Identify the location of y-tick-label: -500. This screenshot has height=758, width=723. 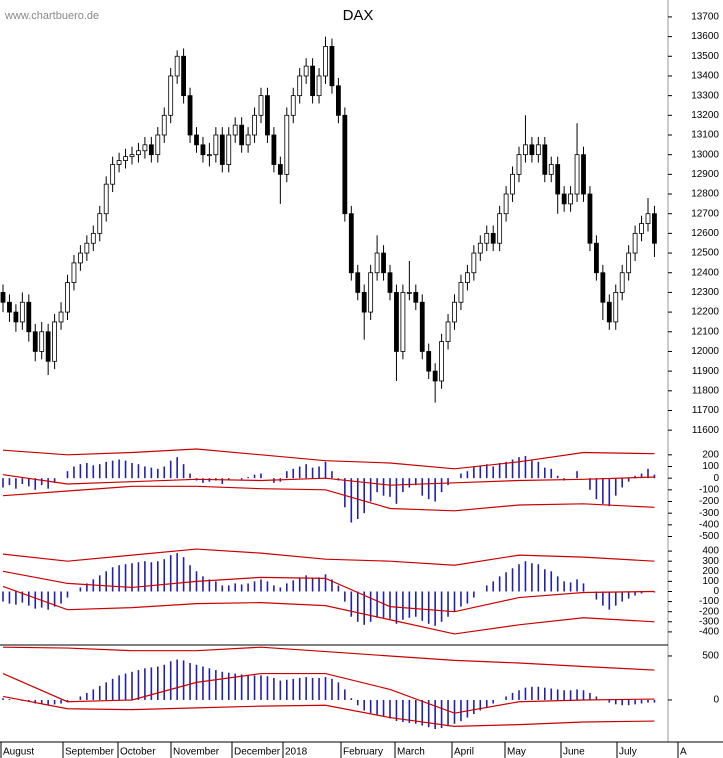
(709, 536).